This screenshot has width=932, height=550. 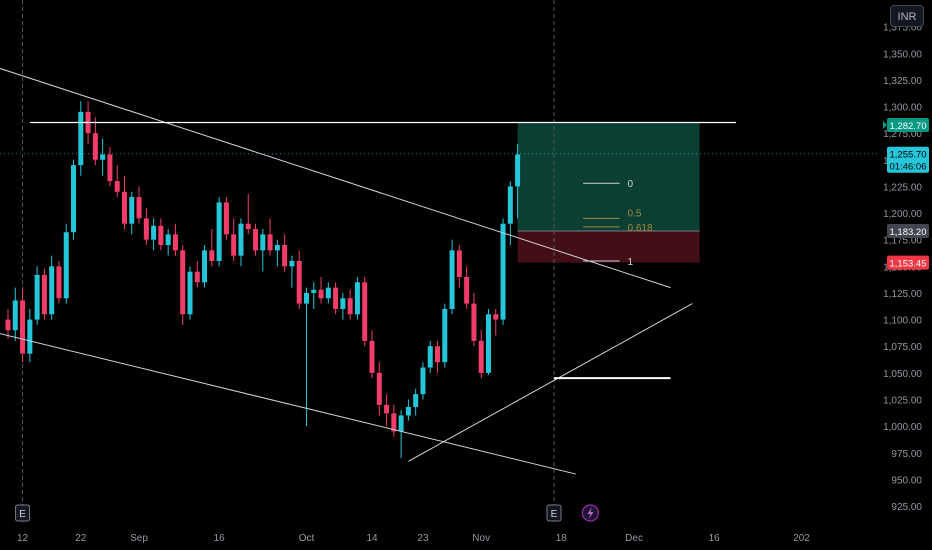 What do you see at coordinates (618, 223) in the screenshot?
I see `fib-retracement: 0 0.5 0.618 1` at bounding box center [618, 223].